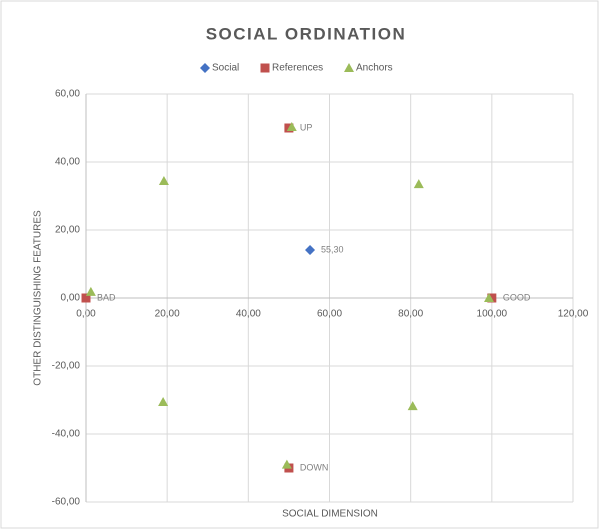 The image size is (600, 530). I want to click on x-tick-label: 80,00, so click(410, 314).